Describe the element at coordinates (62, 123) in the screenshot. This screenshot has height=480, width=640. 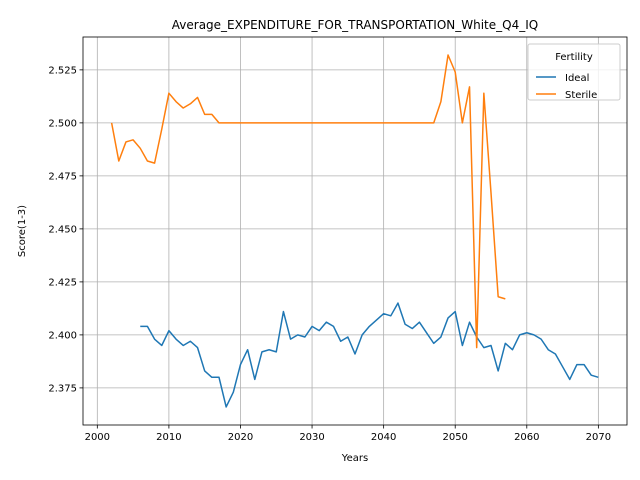
I see `y-tick-label: 2.500` at that location.